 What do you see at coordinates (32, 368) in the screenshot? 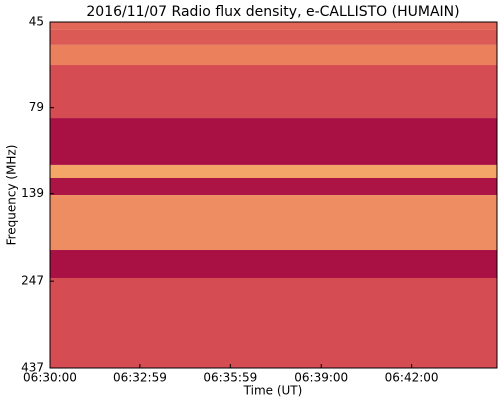
I see `y-tick-label: 437` at bounding box center [32, 368].